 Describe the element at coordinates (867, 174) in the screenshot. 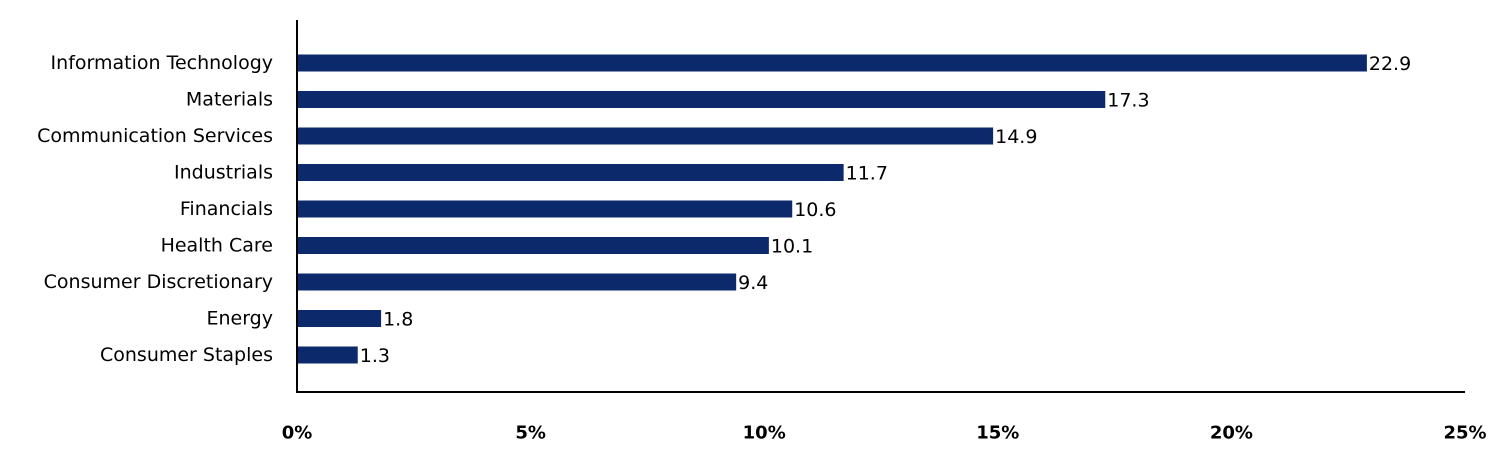

I see `value-label-industrials: 11.7` at that location.